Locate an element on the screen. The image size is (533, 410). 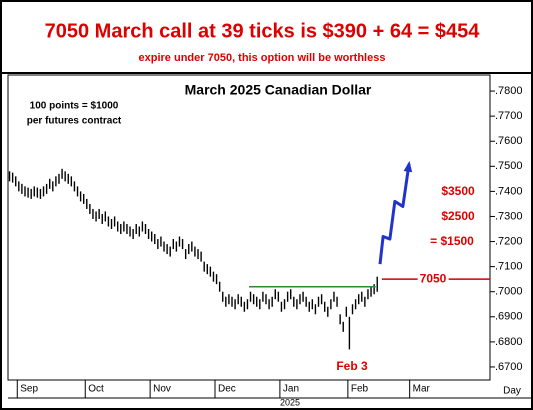
y-tick-label: .7000 is located at coordinates (509, 292).